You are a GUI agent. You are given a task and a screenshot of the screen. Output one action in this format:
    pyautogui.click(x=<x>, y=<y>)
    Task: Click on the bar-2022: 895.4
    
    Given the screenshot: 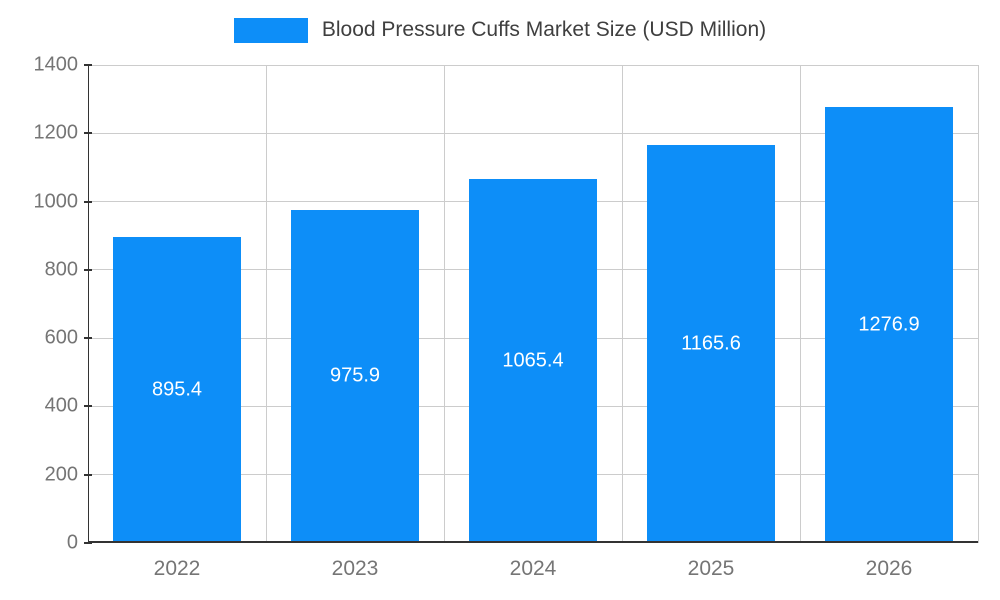 What is the action you would take?
    pyautogui.click(x=177, y=390)
    